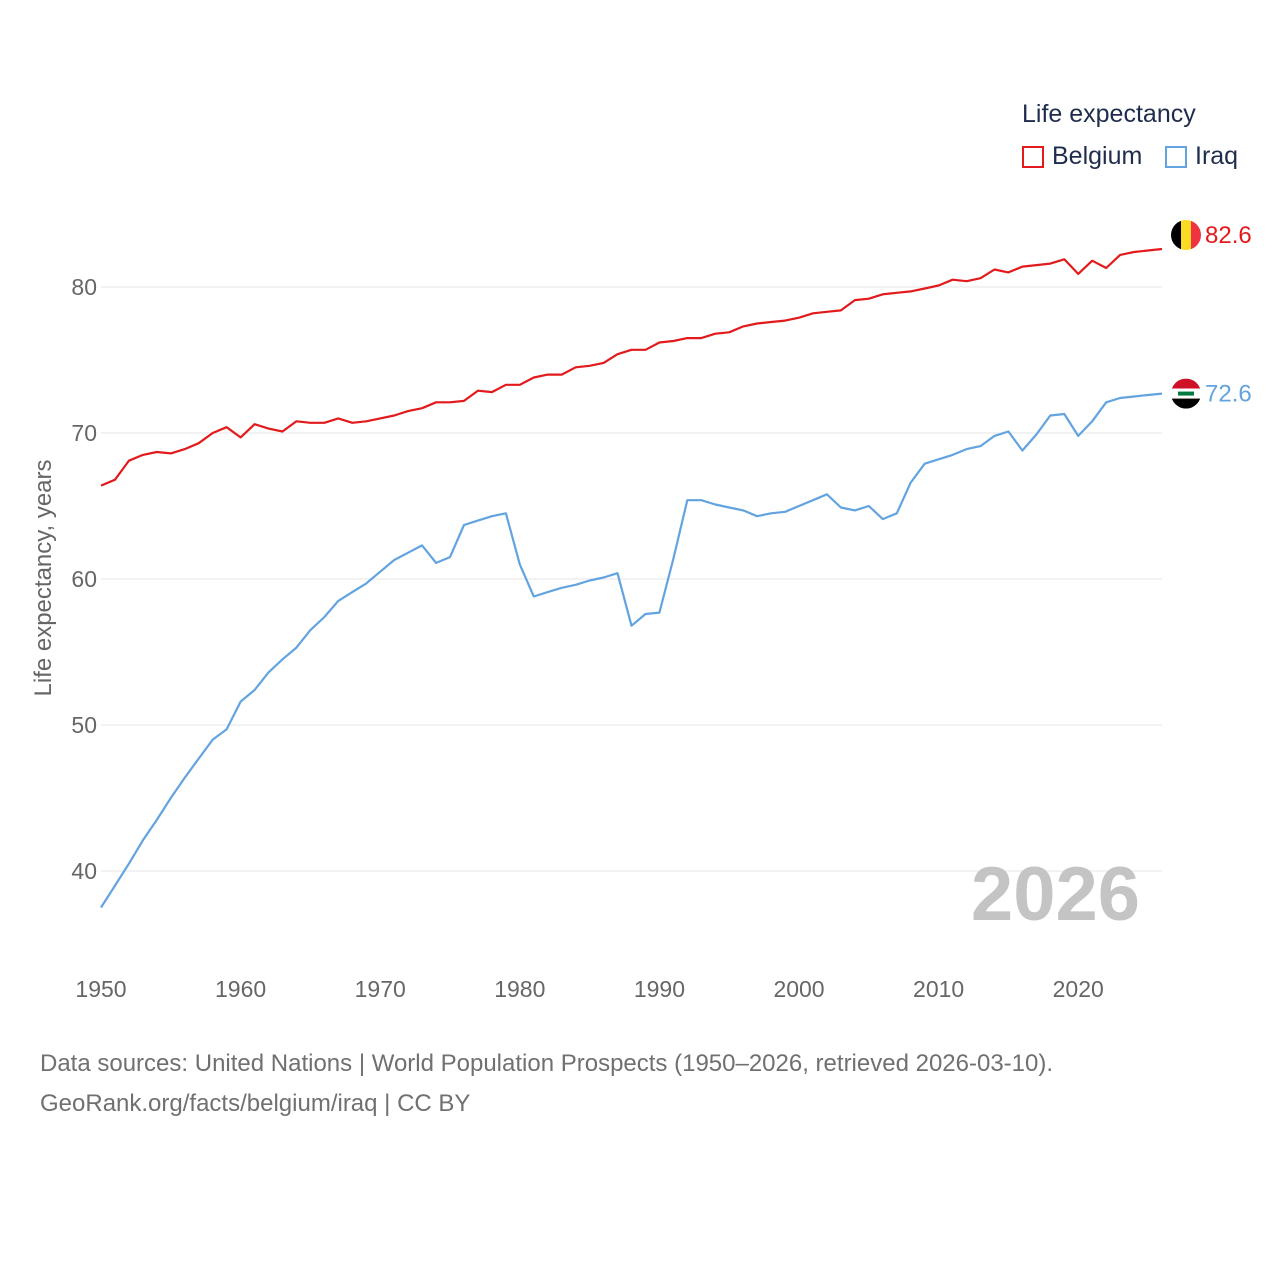  Describe the element at coordinates (938, 989) in the screenshot. I see `x-tick-label-2010: 2010` at that location.